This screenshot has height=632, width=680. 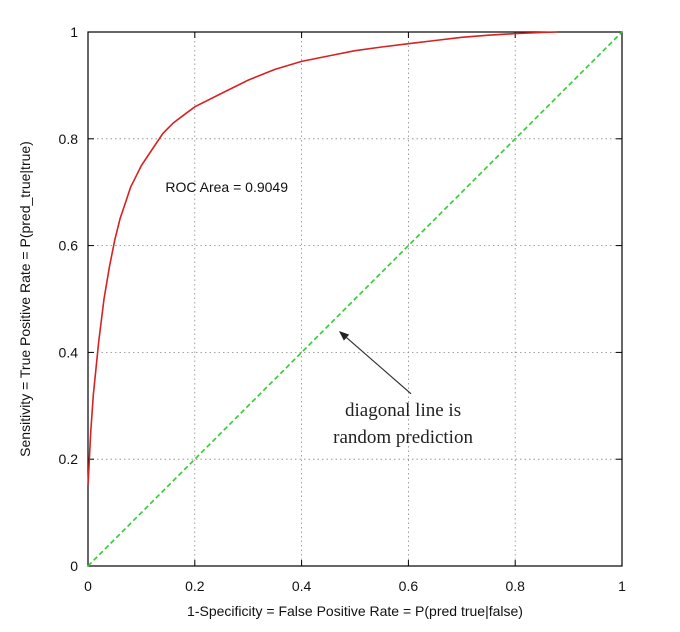 I want to click on y-tick-label: 1, so click(x=74, y=32).